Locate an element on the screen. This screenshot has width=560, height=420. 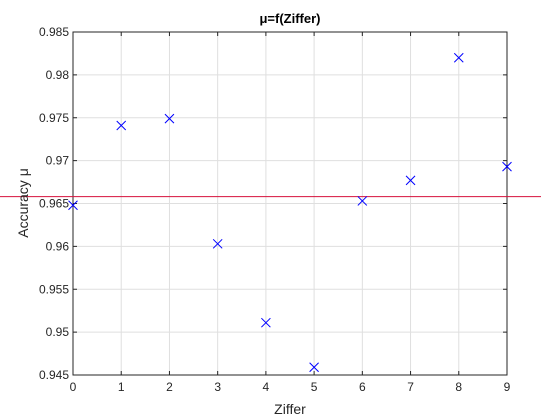
x-tick-label: 4 is located at coordinates (266, 387).